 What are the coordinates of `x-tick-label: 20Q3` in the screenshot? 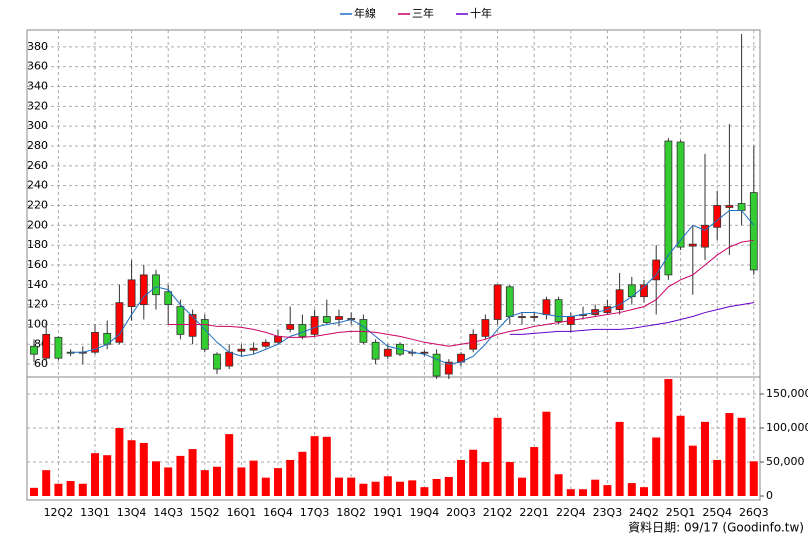 It's located at (461, 512).